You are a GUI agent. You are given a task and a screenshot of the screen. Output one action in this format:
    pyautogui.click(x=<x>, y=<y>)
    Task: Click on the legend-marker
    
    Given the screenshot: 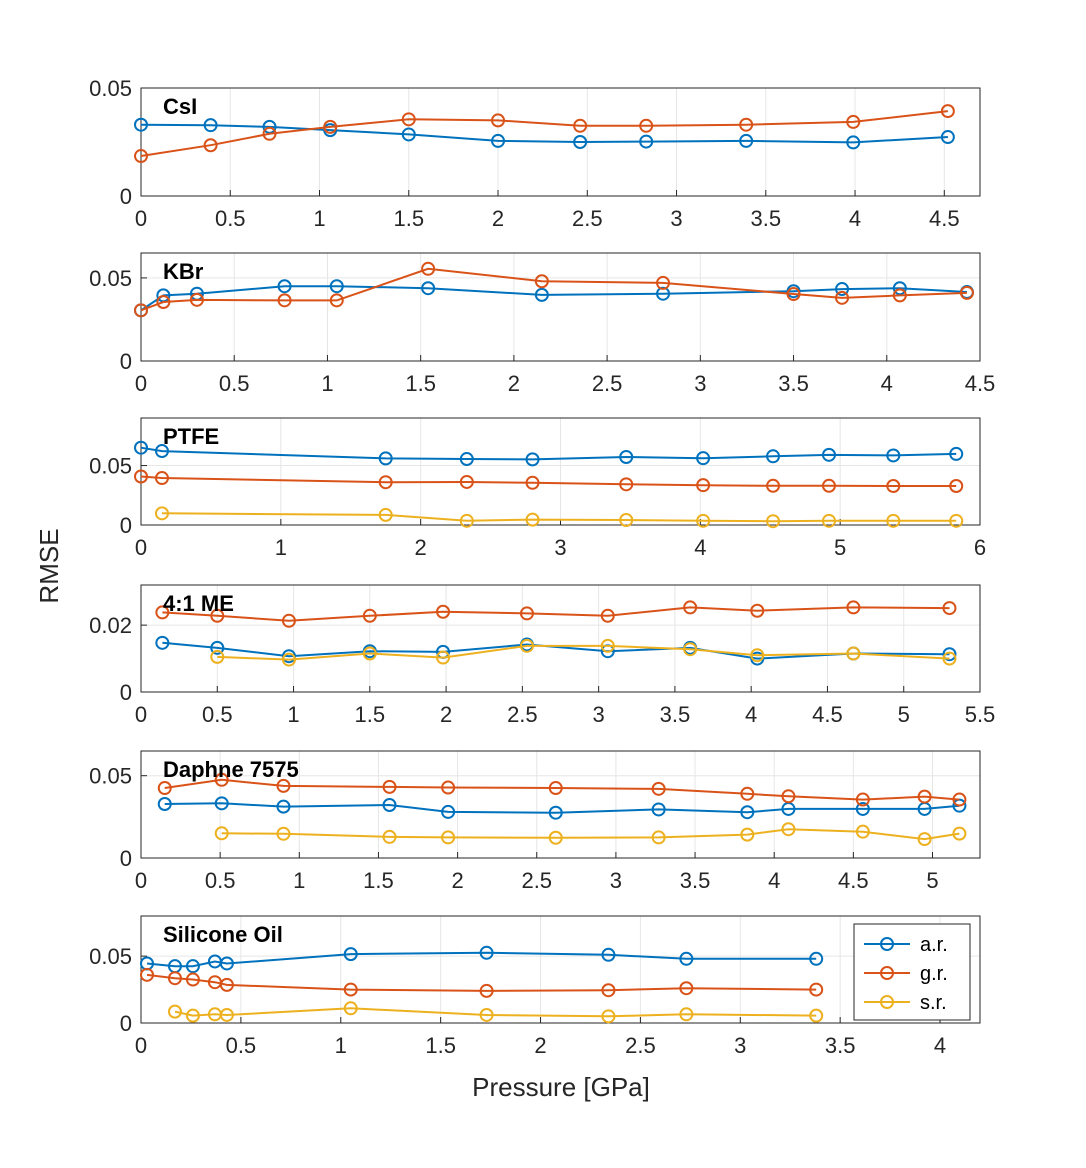 What is the action you would take?
    pyautogui.click(x=887, y=973)
    